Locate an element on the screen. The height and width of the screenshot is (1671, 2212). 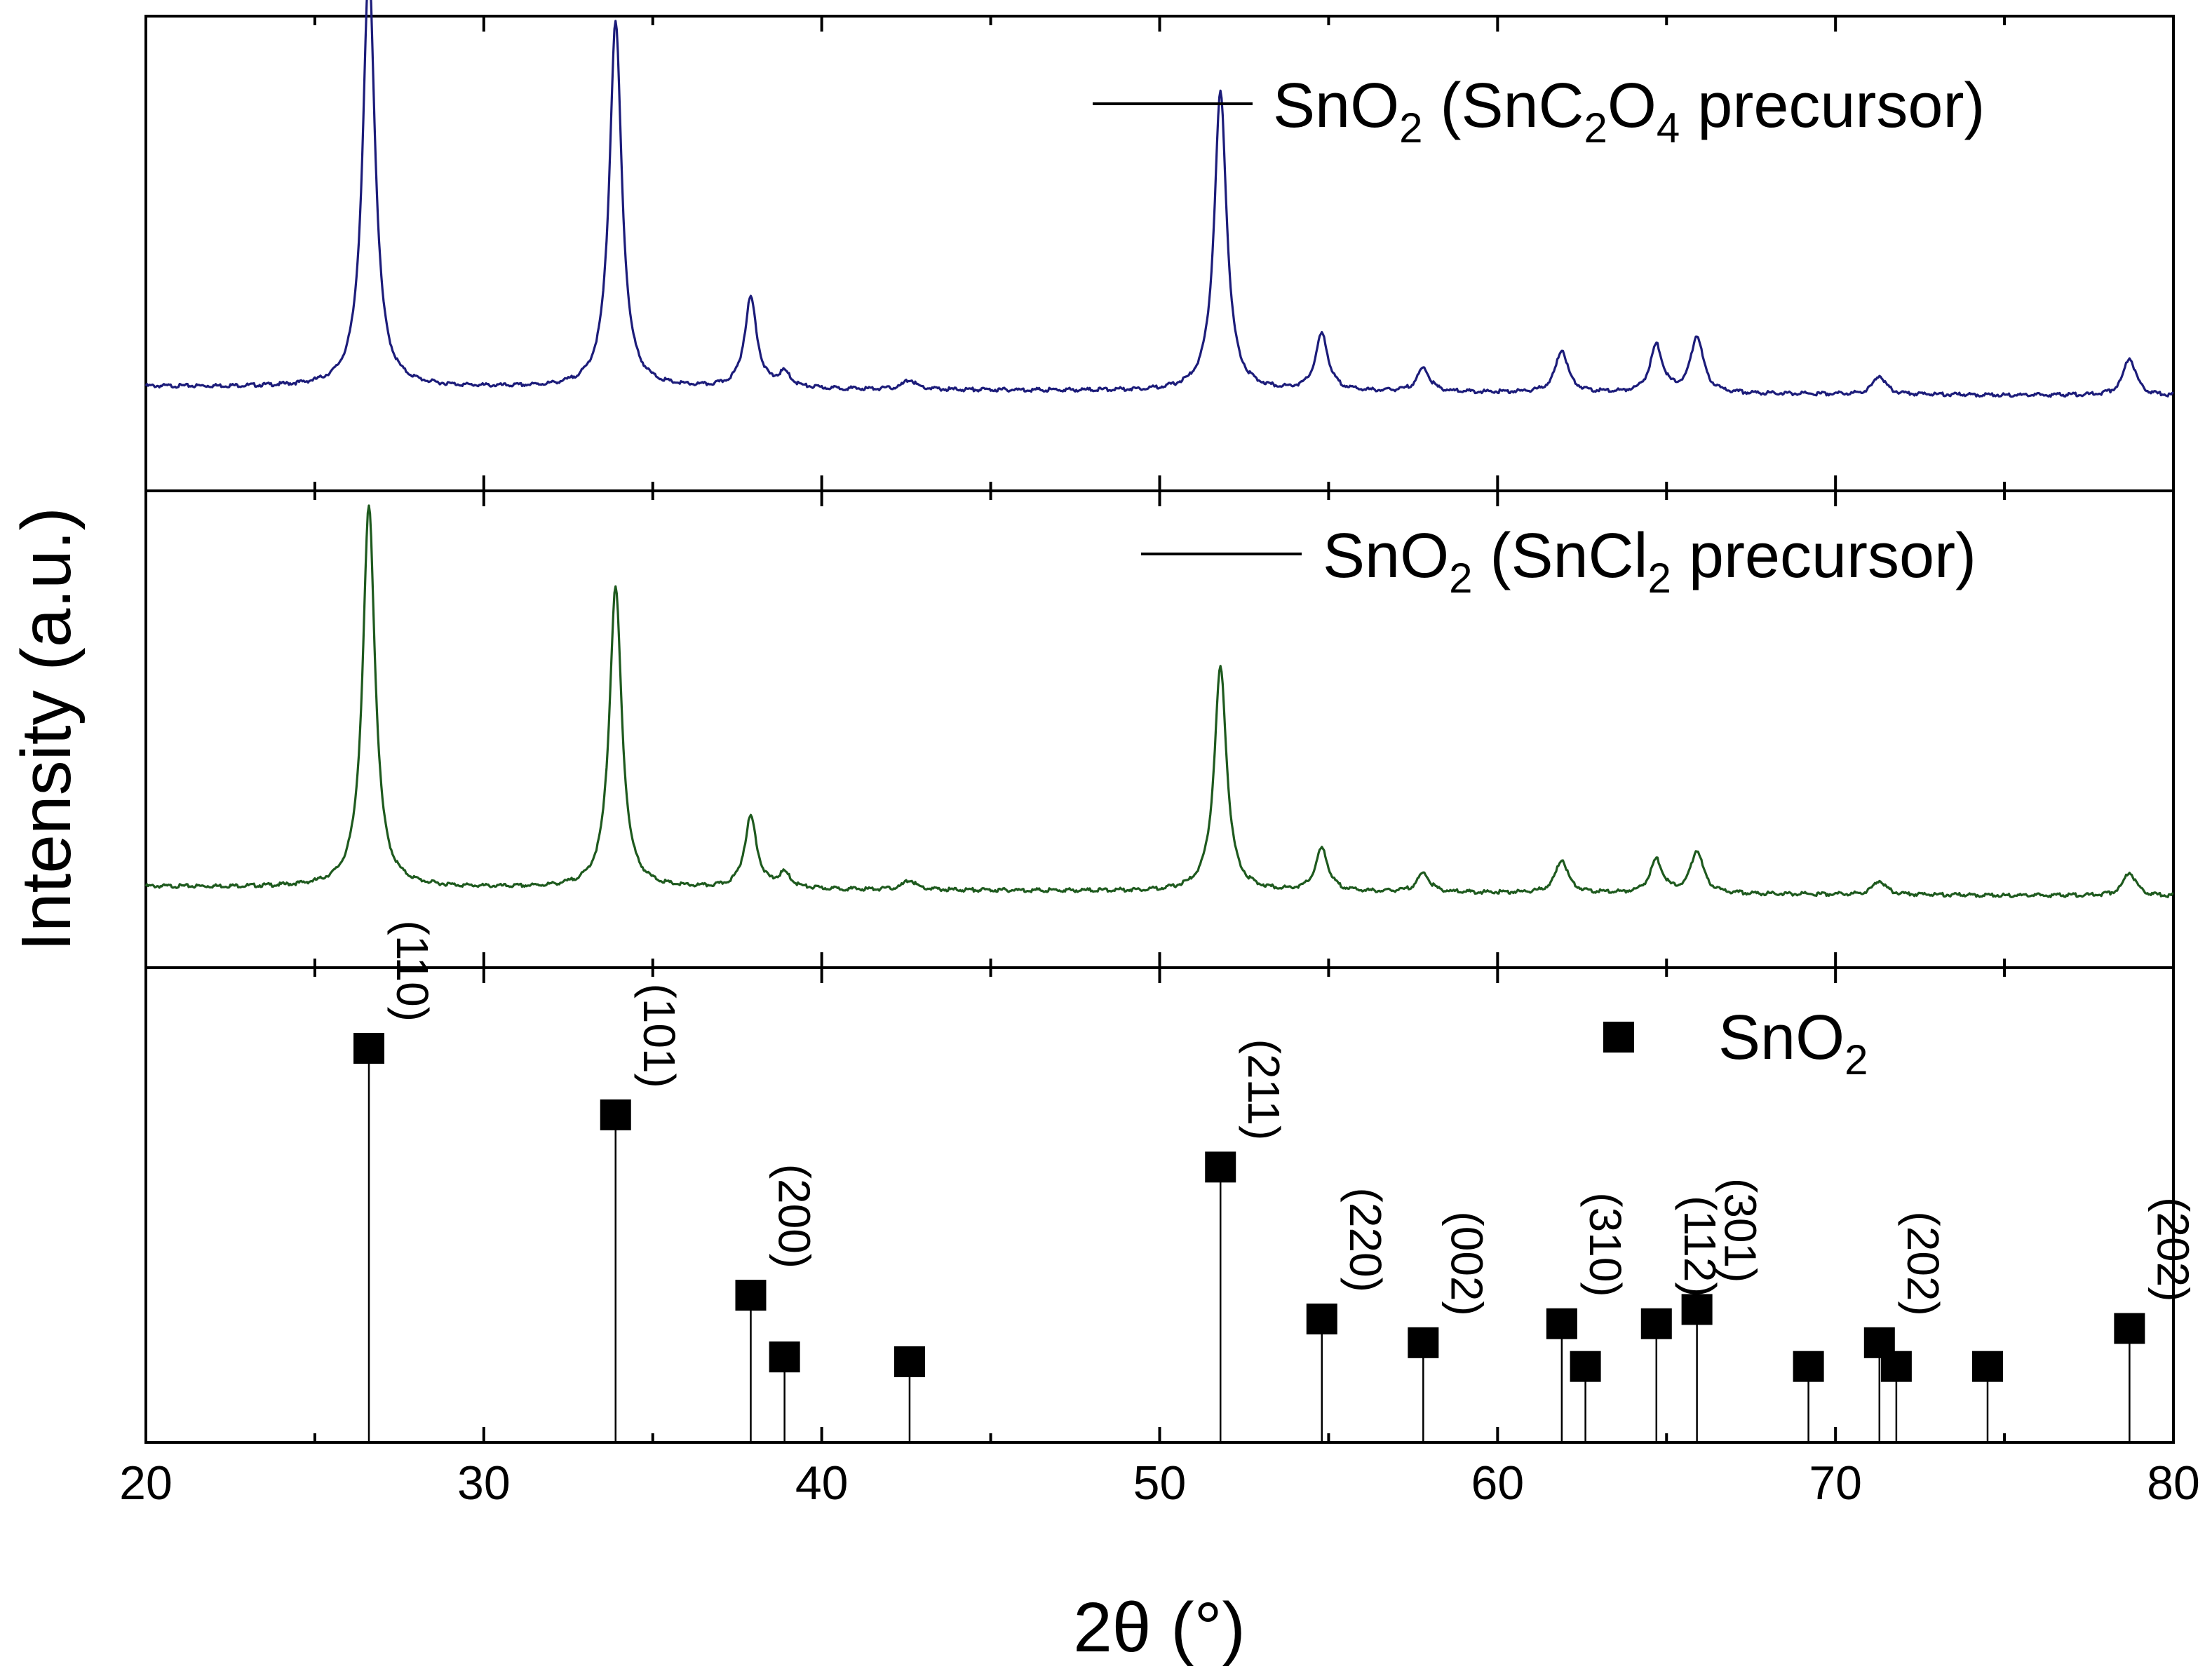
legend-label-reference: SnO2 is located at coordinates (1793, 1043).